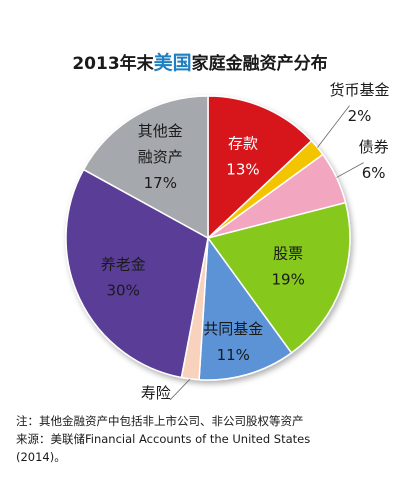 This screenshot has height=499, width=400. What do you see at coordinates (360, 116) in the screenshot?
I see `slice-value-label: 2%` at bounding box center [360, 116].